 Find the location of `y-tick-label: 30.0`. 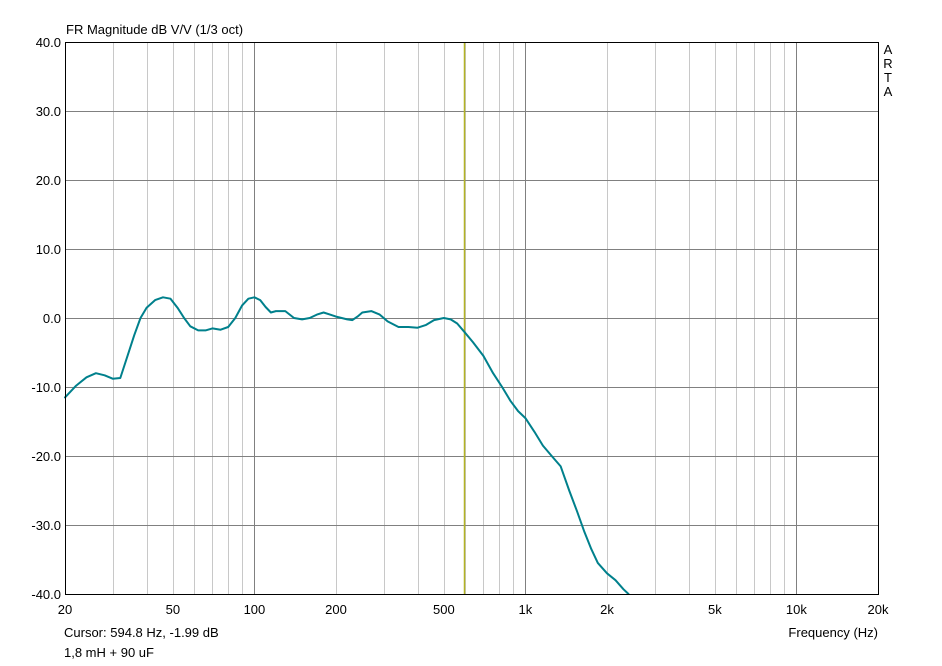

y-tick-label: 30.0 is located at coordinates (48, 111).